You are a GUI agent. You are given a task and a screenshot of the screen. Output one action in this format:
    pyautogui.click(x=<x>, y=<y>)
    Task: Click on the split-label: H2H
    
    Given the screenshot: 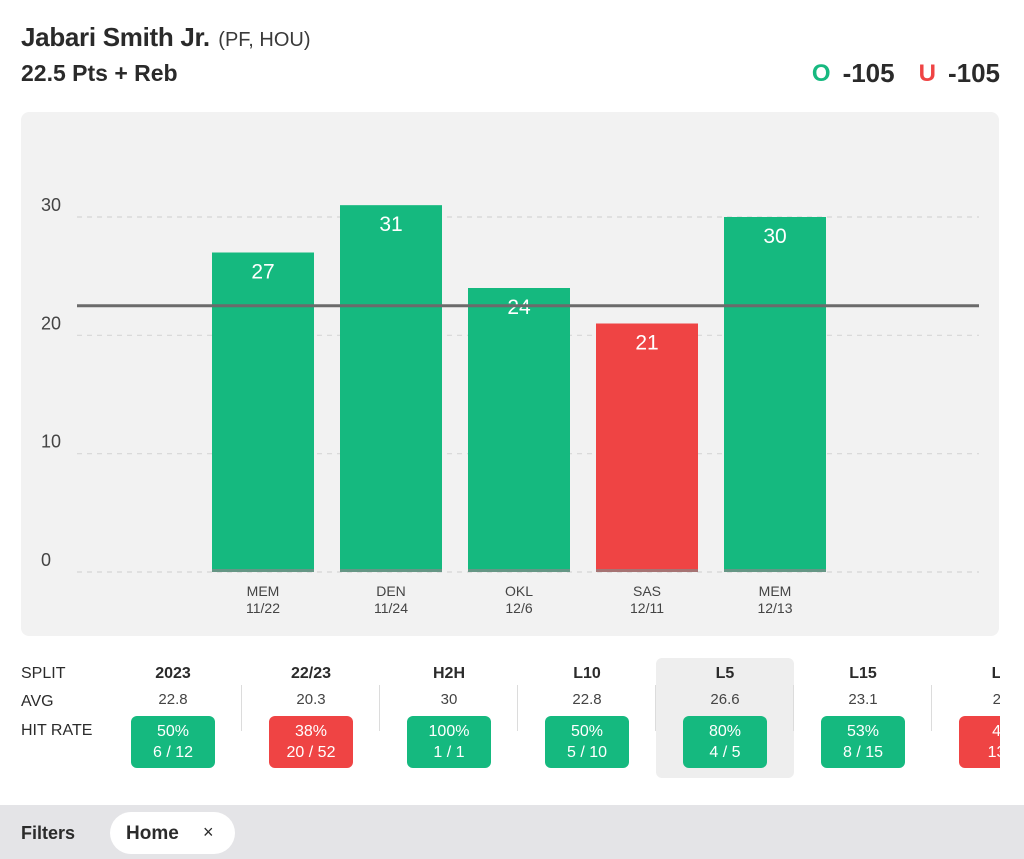 What is the action you would take?
    pyautogui.click(x=448, y=673)
    